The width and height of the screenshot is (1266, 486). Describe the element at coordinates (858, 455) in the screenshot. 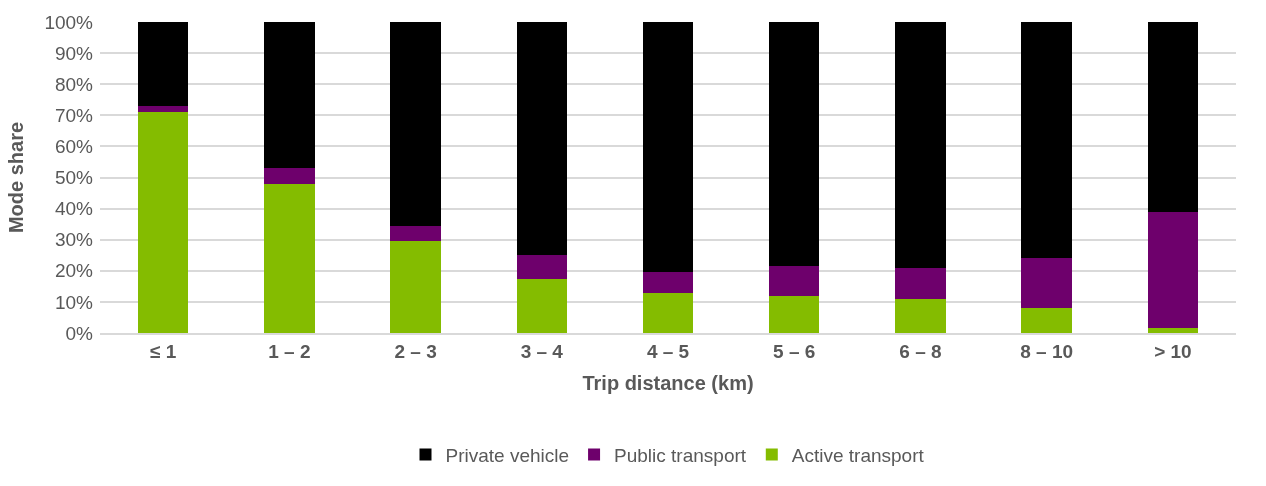

I see `legend-label: Active transport` at that location.